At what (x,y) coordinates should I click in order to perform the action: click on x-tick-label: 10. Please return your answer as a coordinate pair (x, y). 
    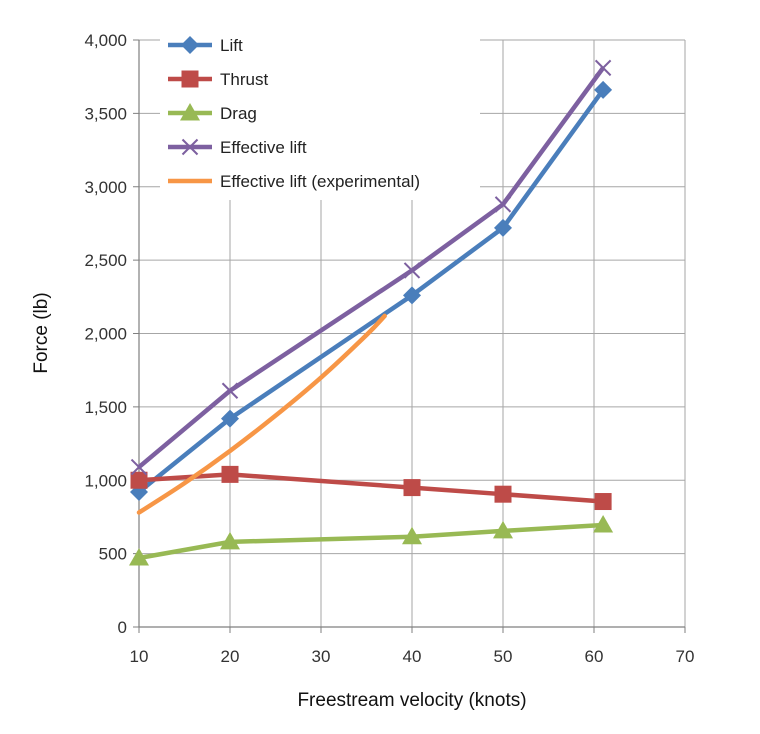
    Looking at the image, I should click on (139, 656).